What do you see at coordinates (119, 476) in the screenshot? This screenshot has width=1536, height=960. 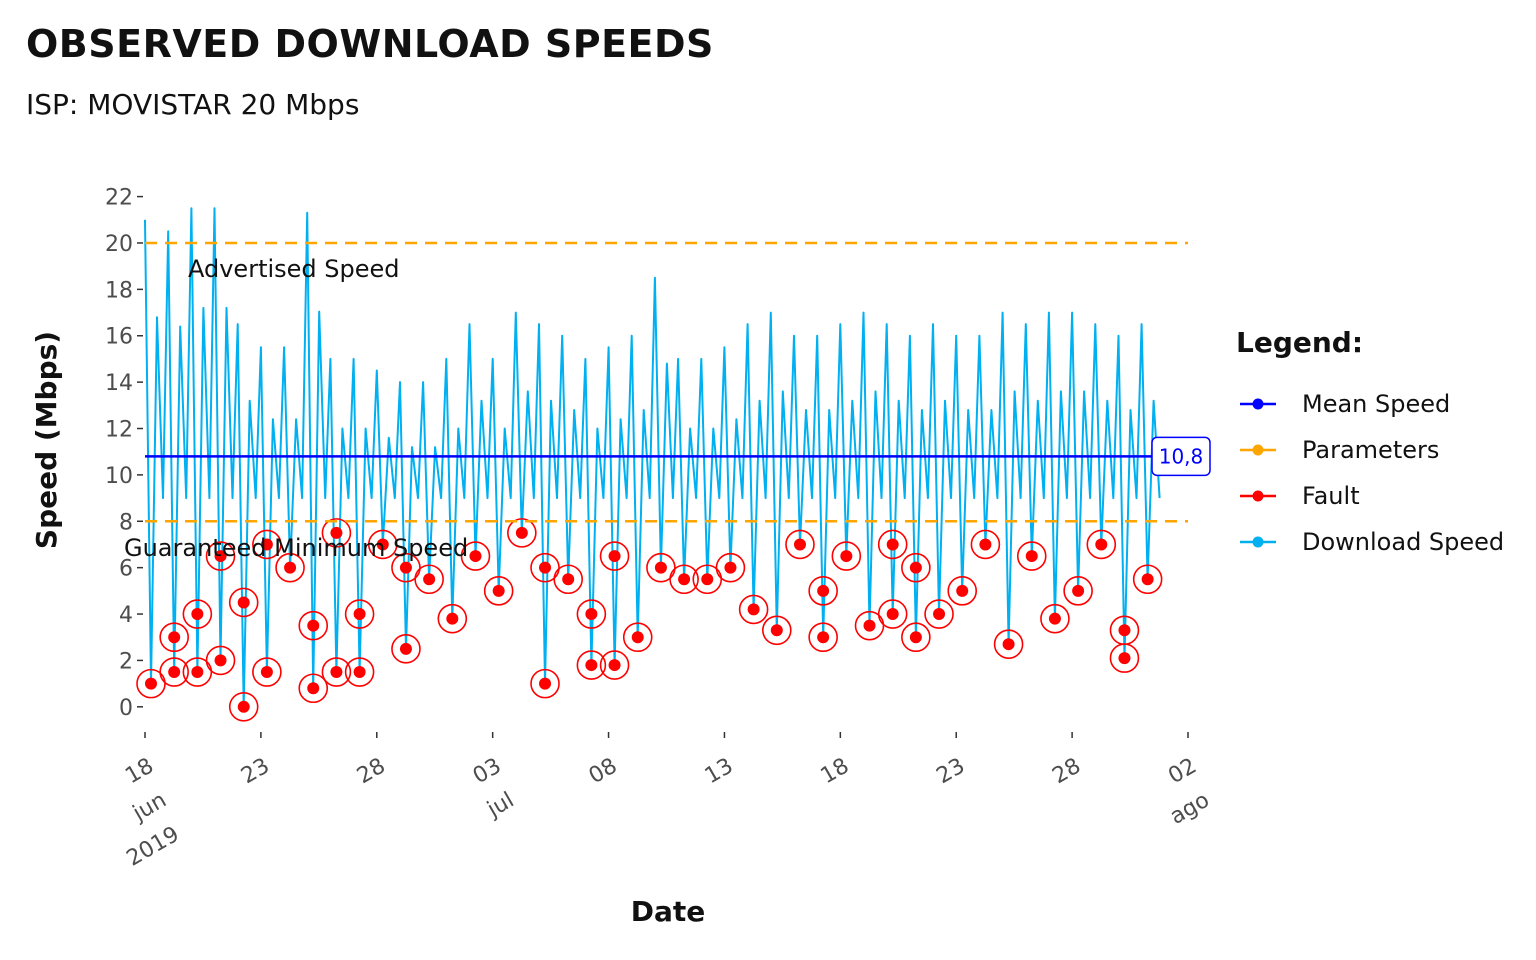 I see `y-tick-label: 10` at bounding box center [119, 476].